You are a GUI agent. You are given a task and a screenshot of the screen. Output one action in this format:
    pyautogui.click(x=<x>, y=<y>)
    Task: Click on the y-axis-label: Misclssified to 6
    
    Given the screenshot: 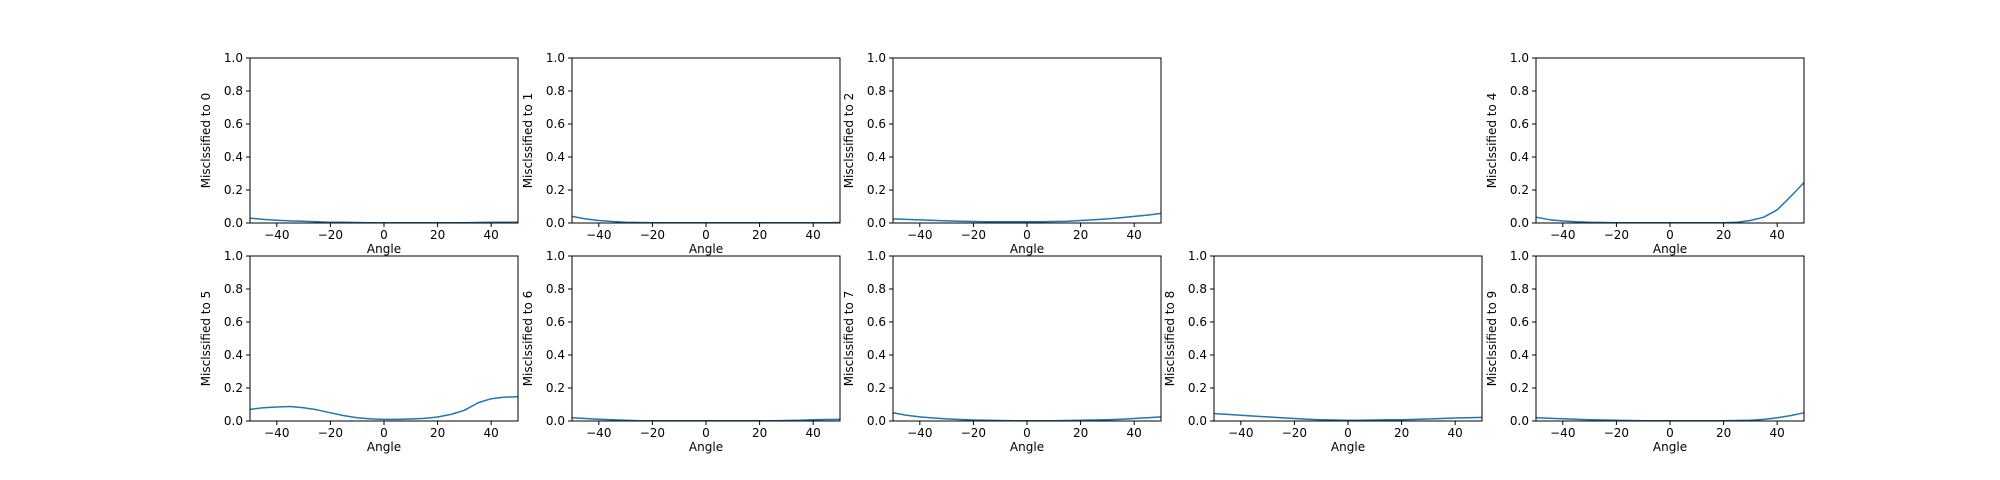 What is the action you would take?
    pyautogui.click(x=528, y=339)
    